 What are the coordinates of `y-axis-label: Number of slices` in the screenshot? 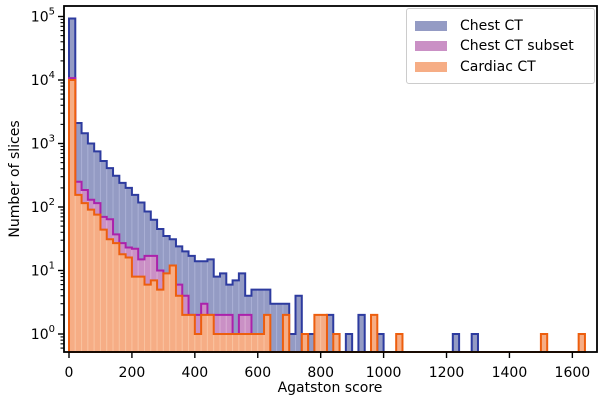 It's located at (15, 179).